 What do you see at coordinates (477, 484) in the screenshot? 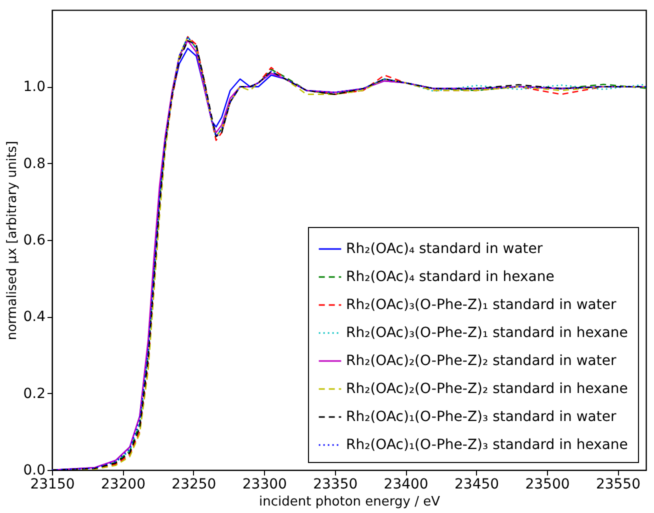
I see `x-tick-label: 23450` at bounding box center [477, 484].